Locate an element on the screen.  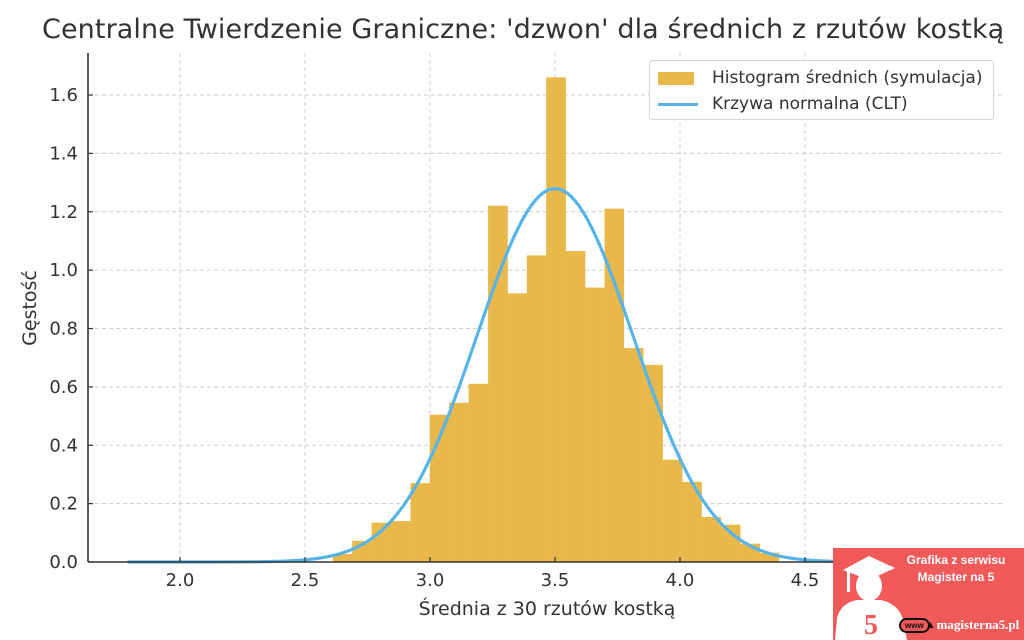
y-tick-label: 1.2 is located at coordinates (63, 212).